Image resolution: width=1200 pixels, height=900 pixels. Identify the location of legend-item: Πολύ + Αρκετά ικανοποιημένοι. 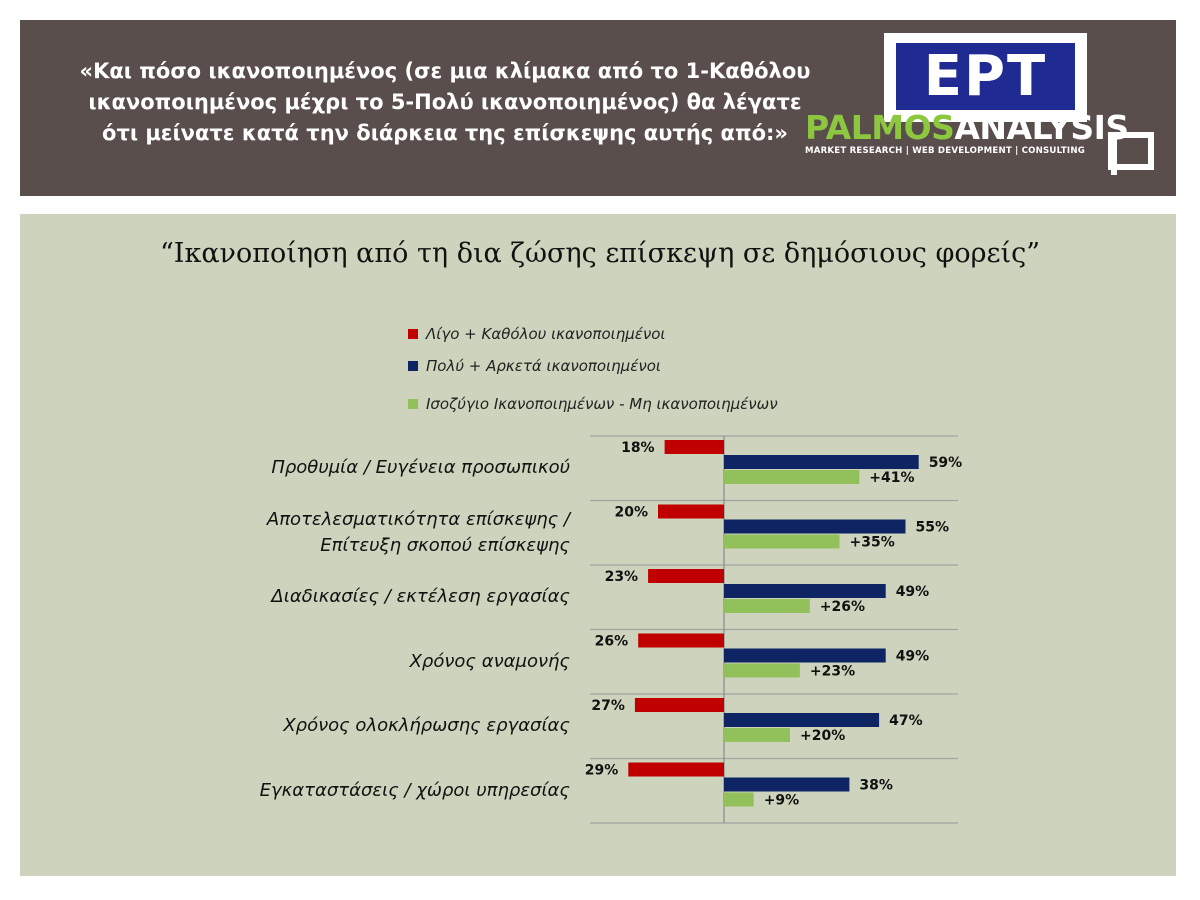
(534, 366).